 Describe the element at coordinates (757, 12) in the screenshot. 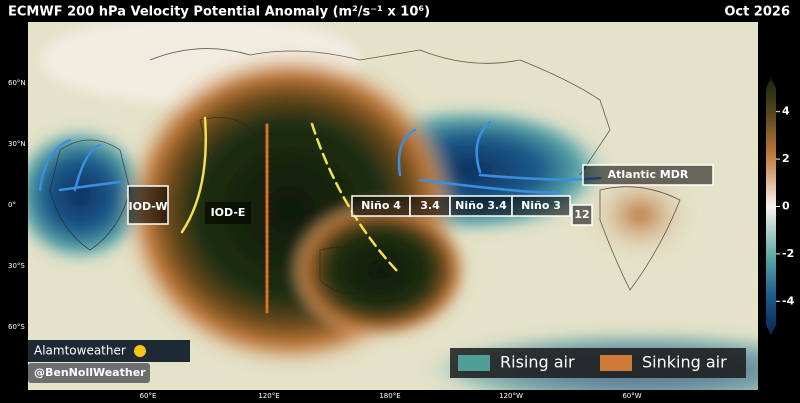

I see `date: Oct 2026` at that location.